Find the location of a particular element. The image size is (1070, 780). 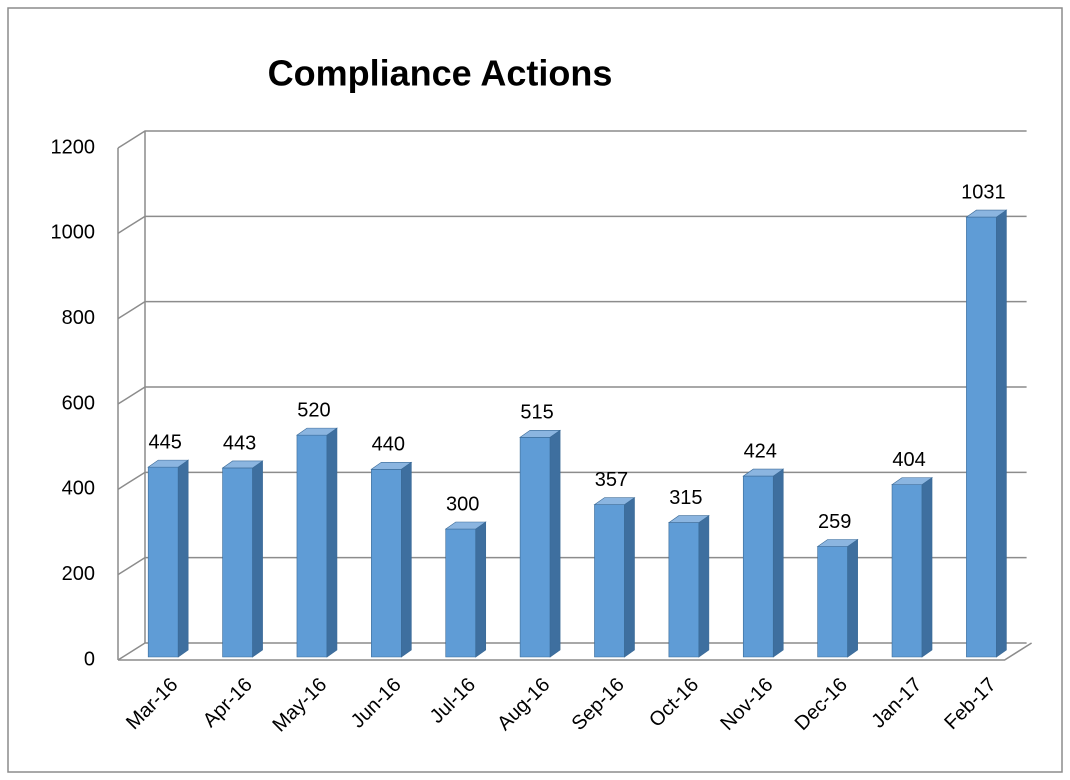

data-label: 315 is located at coordinates (685, 498).